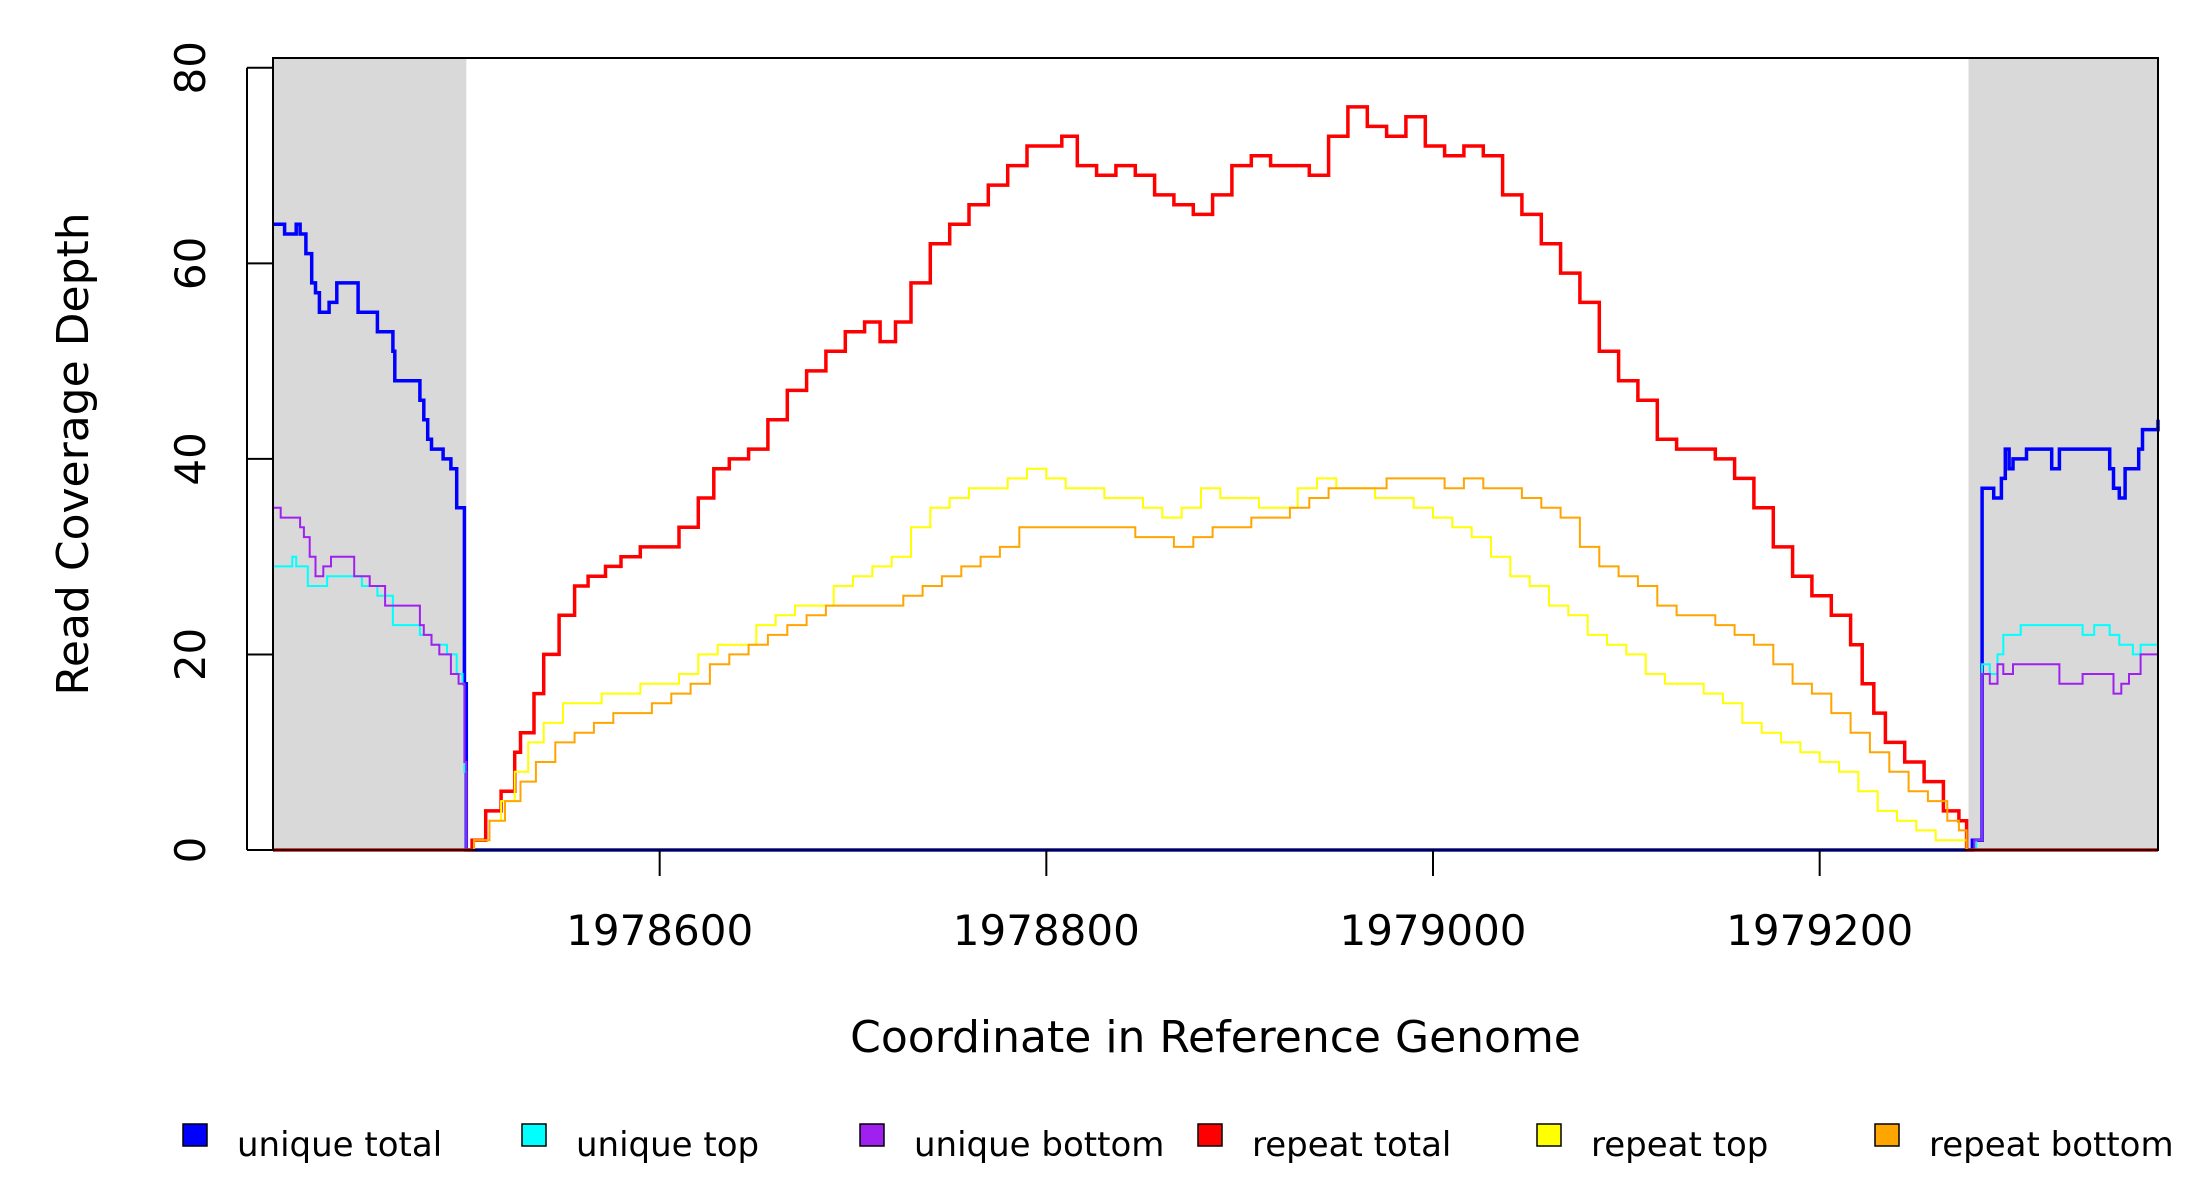  What do you see at coordinates (190, 654) in the screenshot?
I see `y-tick-label: 20` at bounding box center [190, 654].